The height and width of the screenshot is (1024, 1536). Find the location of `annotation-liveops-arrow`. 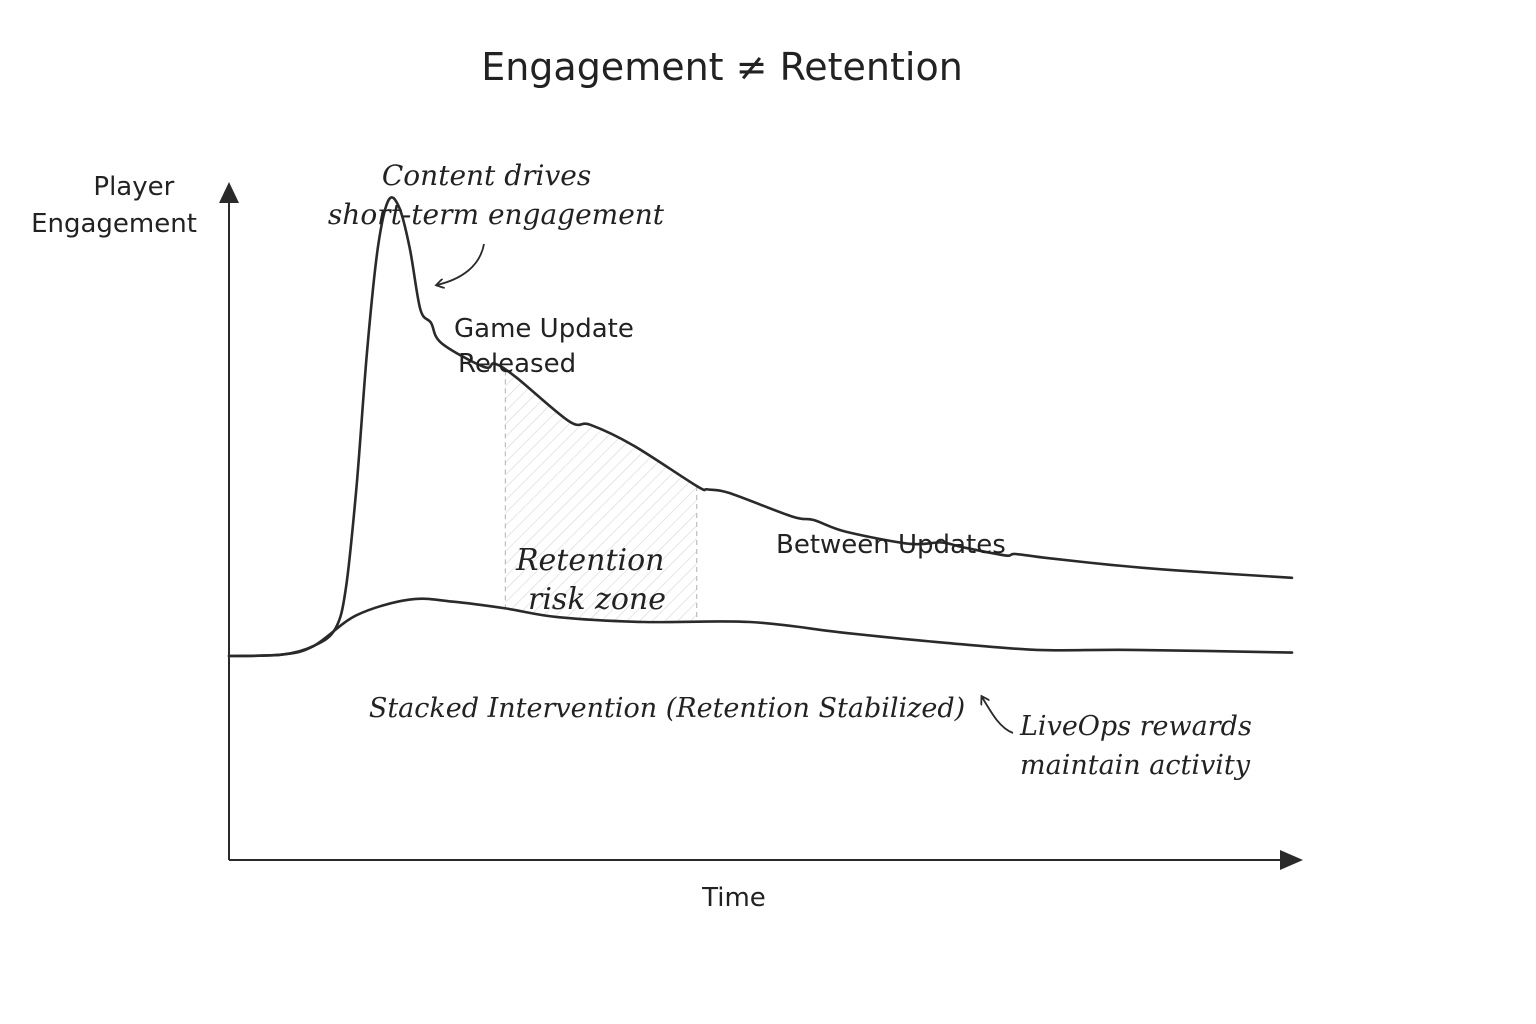

annotation-liveops-arrow is located at coordinates (998, 715).